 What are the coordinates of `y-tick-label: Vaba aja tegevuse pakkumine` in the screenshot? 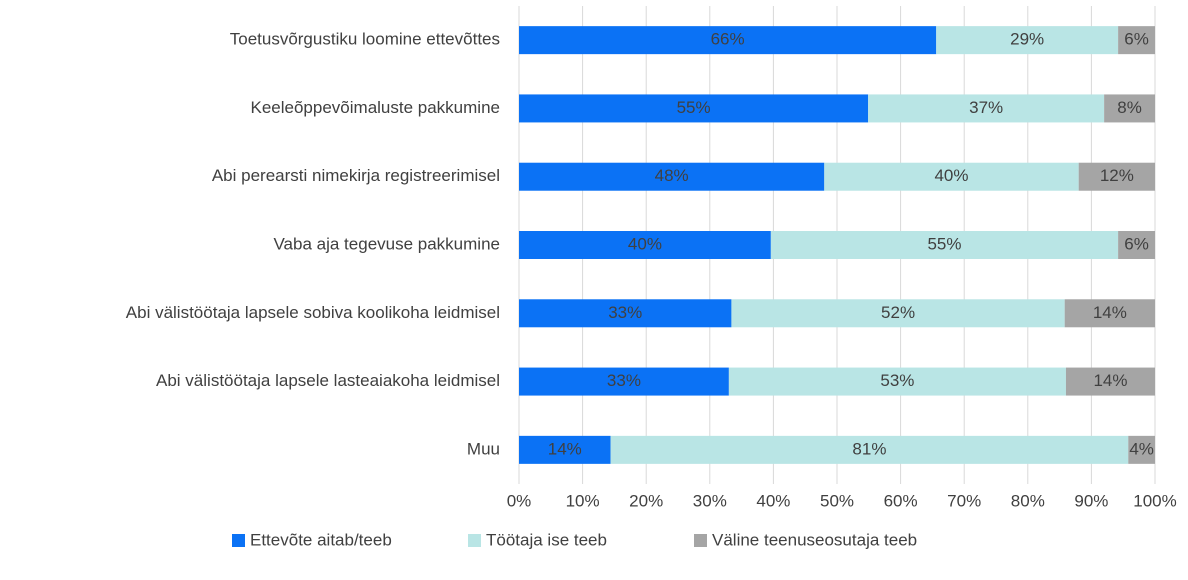 It's located at (386, 243).